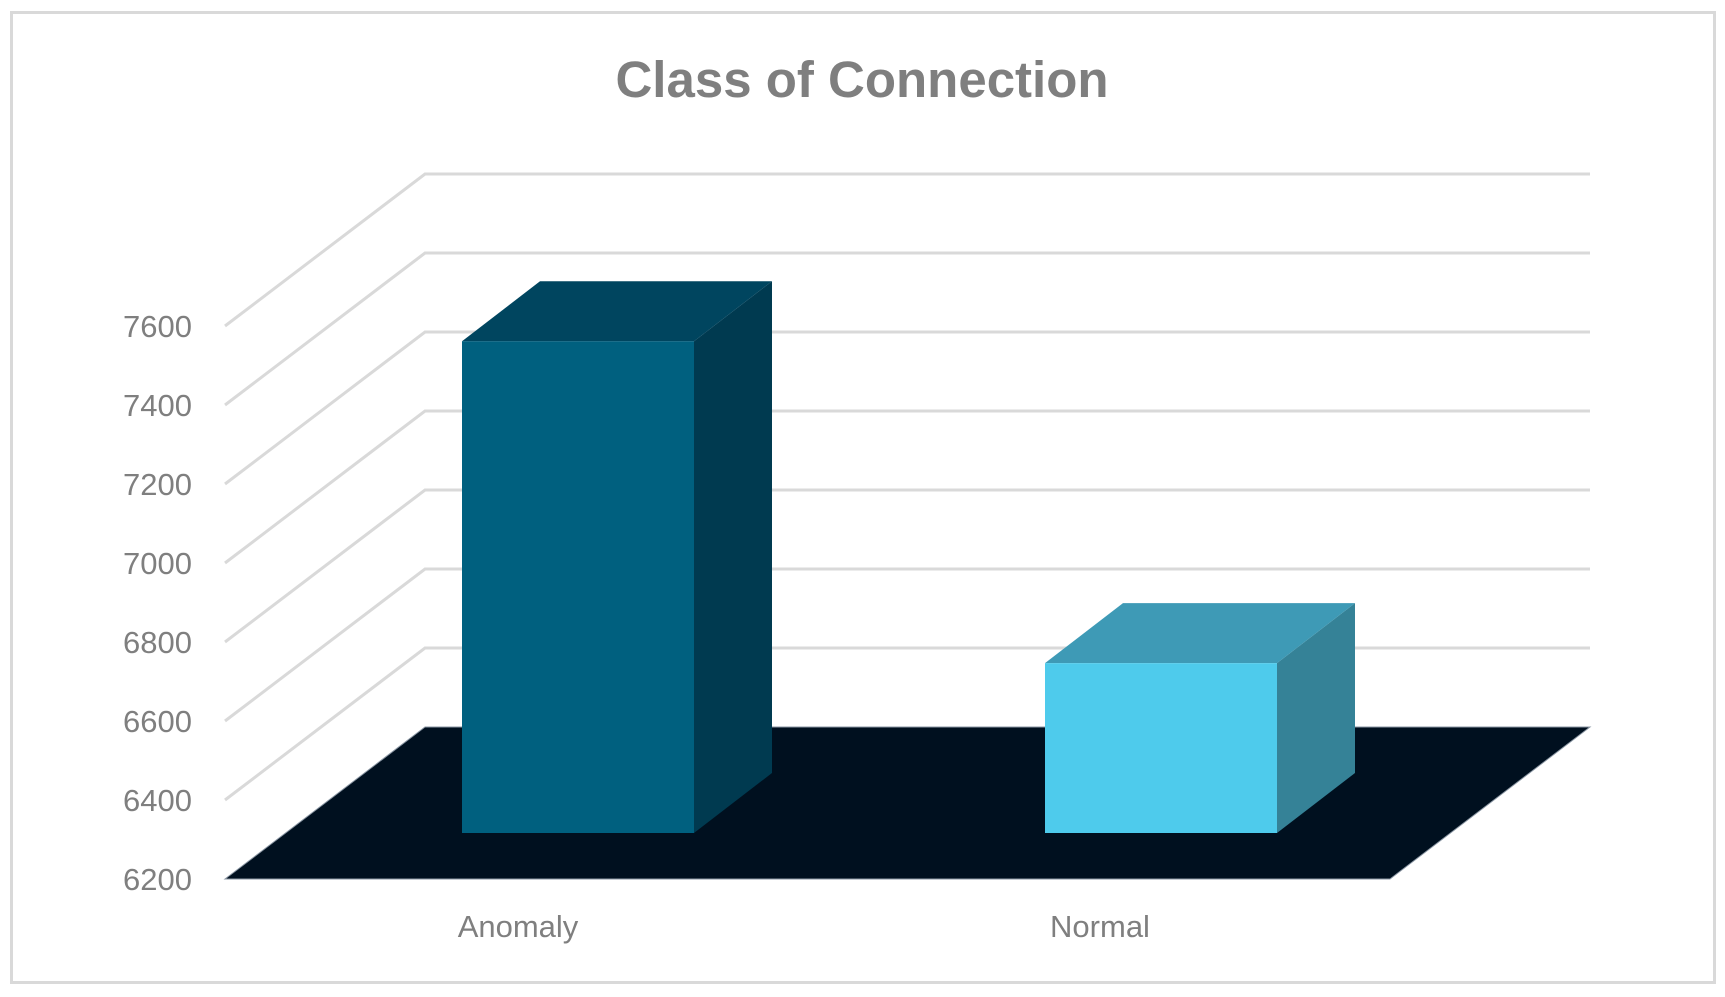  Describe the element at coordinates (157, 563) in the screenshot. I see `y-tick-label: 7000` at that location.